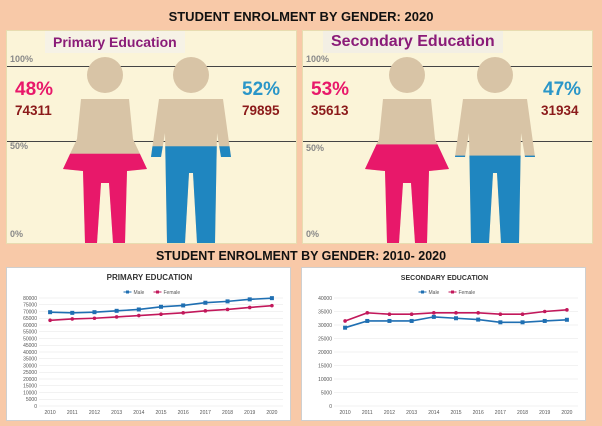  What do you see at coordinates (261, 110) in the screenshot?
I see `male-count: 79895` at bounding box center [261, 110].